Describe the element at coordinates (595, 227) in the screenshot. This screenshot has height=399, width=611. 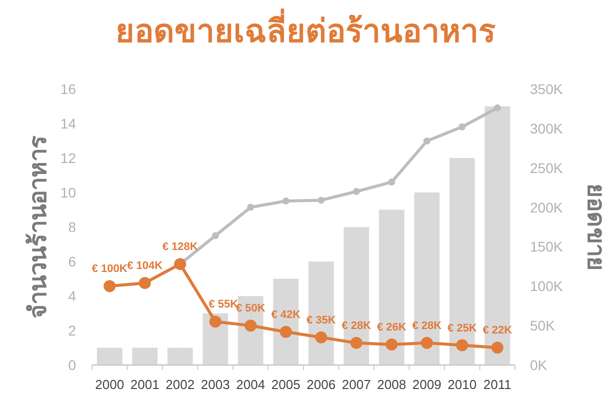
I see `y2-axis-title: ยอดขาย` at that location.